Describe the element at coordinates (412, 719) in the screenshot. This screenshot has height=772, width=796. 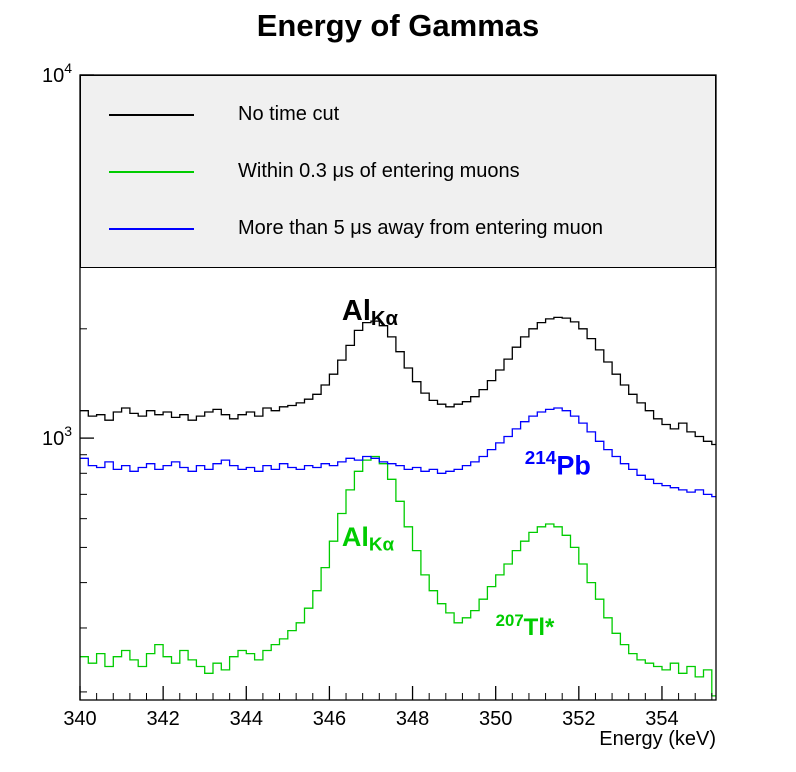
I see `x-tick-label: 348` at that location.